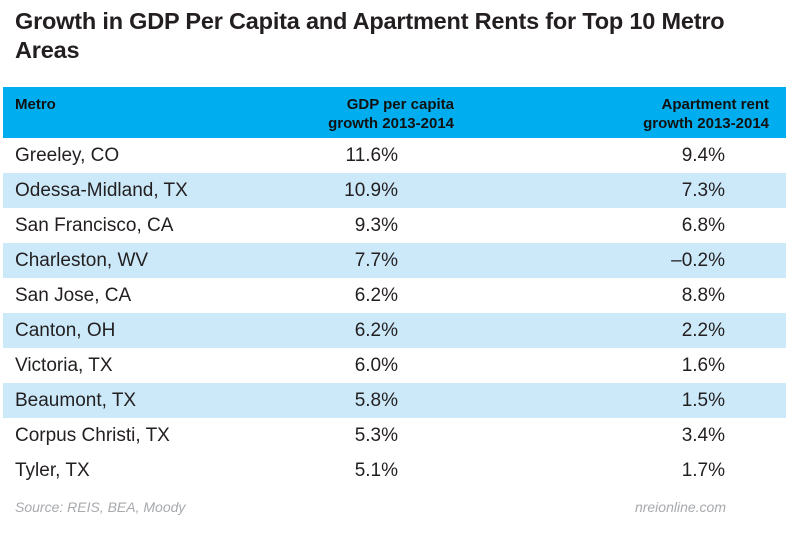 The width and height of the screenshot is (791, 552). I want to click on table-row: Canton, OH 6.2% 2.2%, so click(394, 330).